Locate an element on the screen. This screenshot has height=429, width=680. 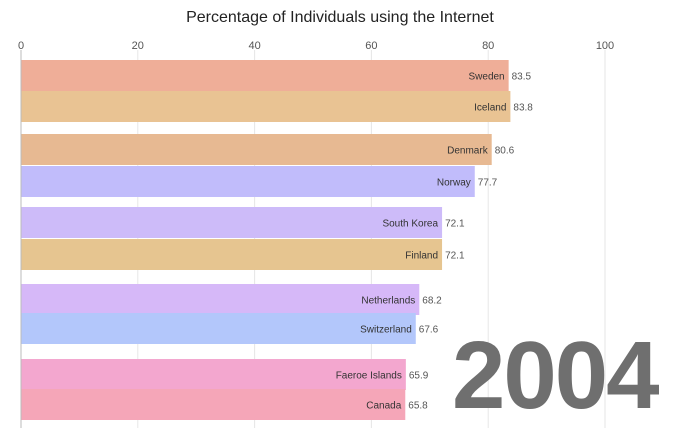
x-tick-label: 80 is located at coordinates (488, 46).